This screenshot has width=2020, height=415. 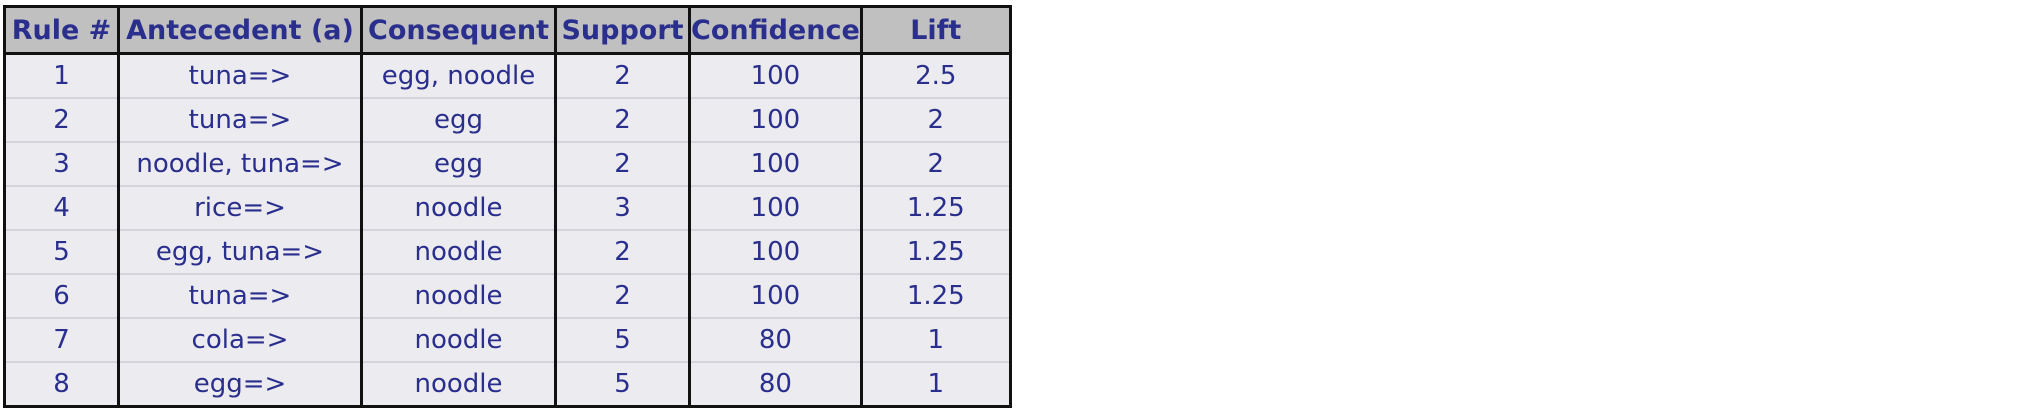 I want to click on header-consequent: Consequent, so click(x=458, y=30).